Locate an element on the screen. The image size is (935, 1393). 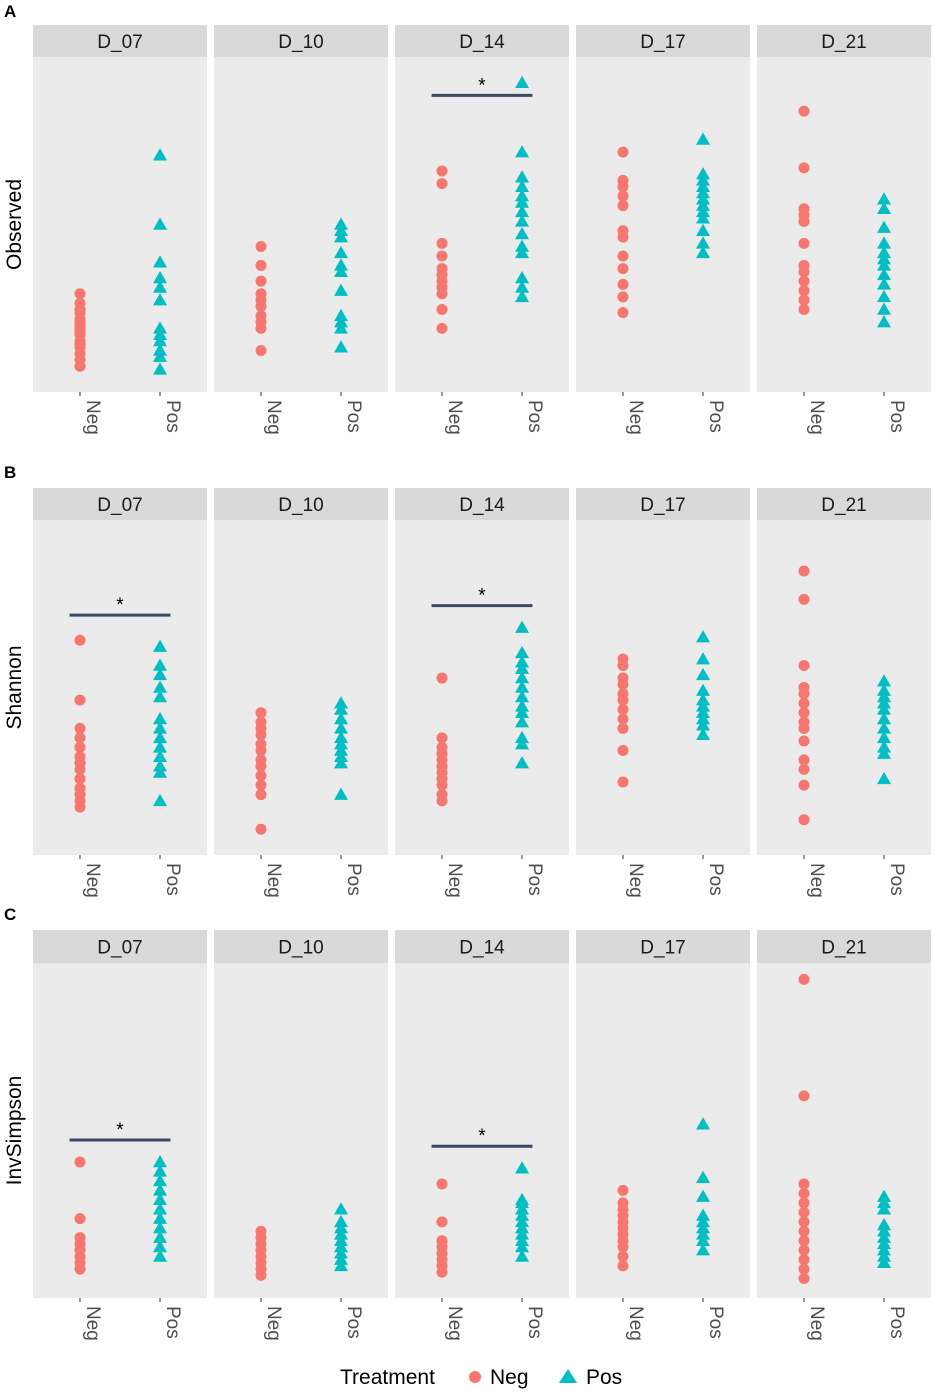
legend-key-pos is located at coordinates (568, 1376).